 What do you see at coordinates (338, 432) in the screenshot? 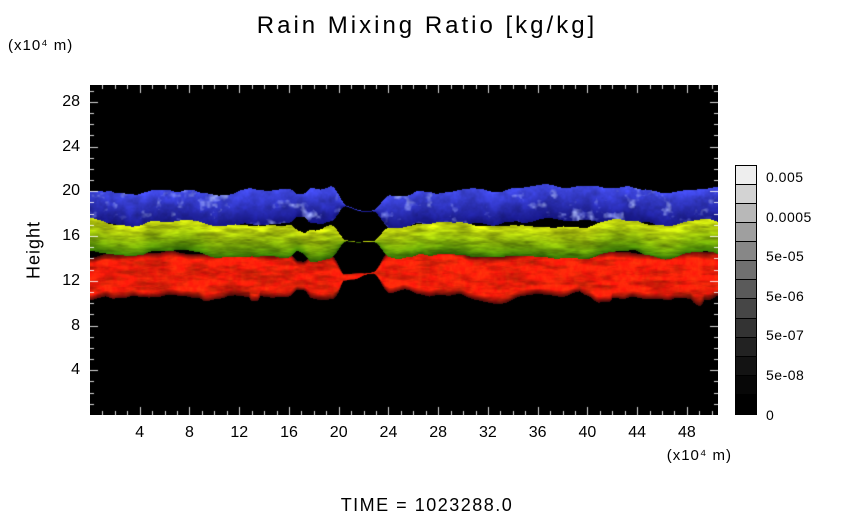
I see `x-tick-label: 20` at bounding box center [338, 432].